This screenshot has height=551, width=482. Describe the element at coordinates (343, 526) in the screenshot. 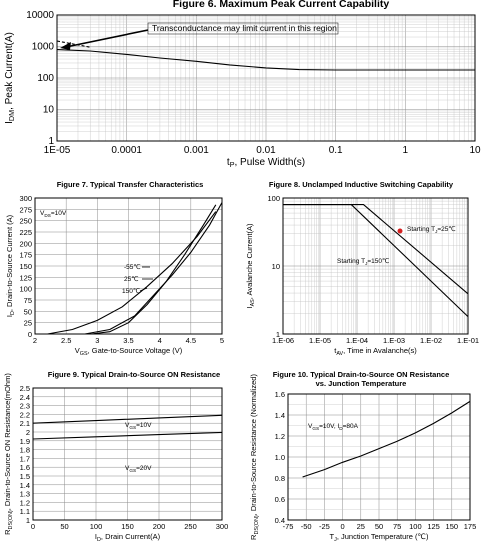

I see `fig10-x-tick-label: 0` at that location.